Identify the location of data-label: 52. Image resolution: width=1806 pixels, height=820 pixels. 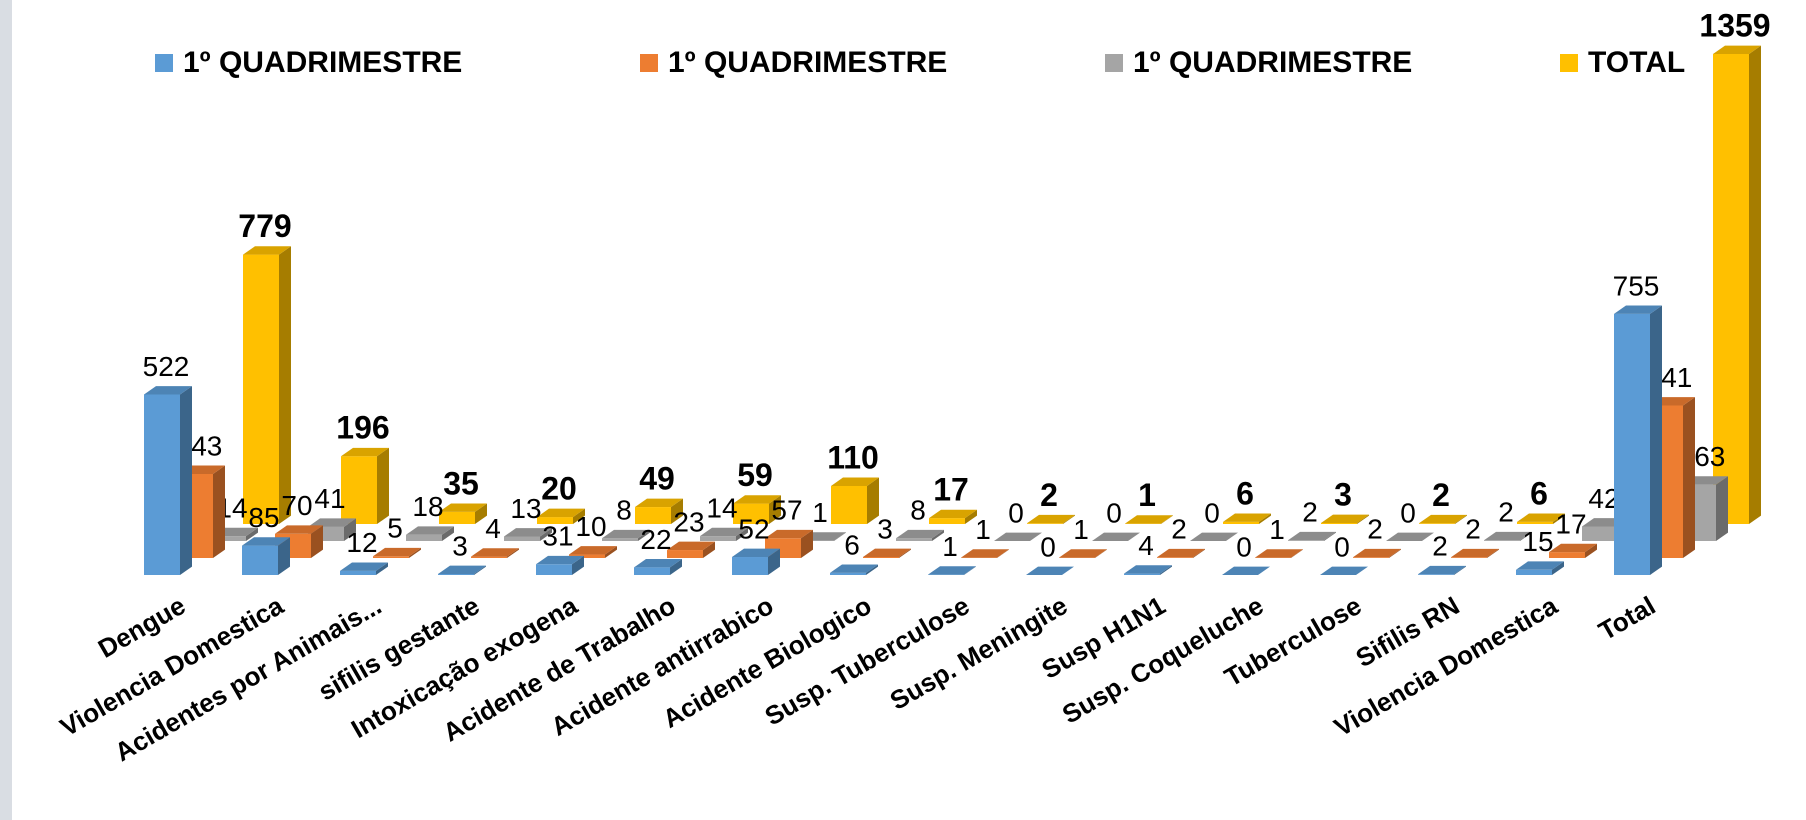
(753, 528).